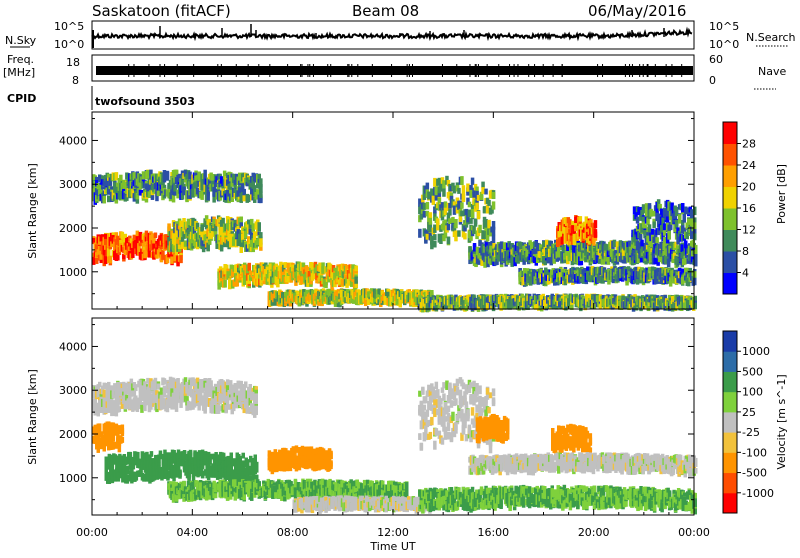 The height and width of the screenshot is (558, 800). I want to click on freq-trace, so click(394, 70).